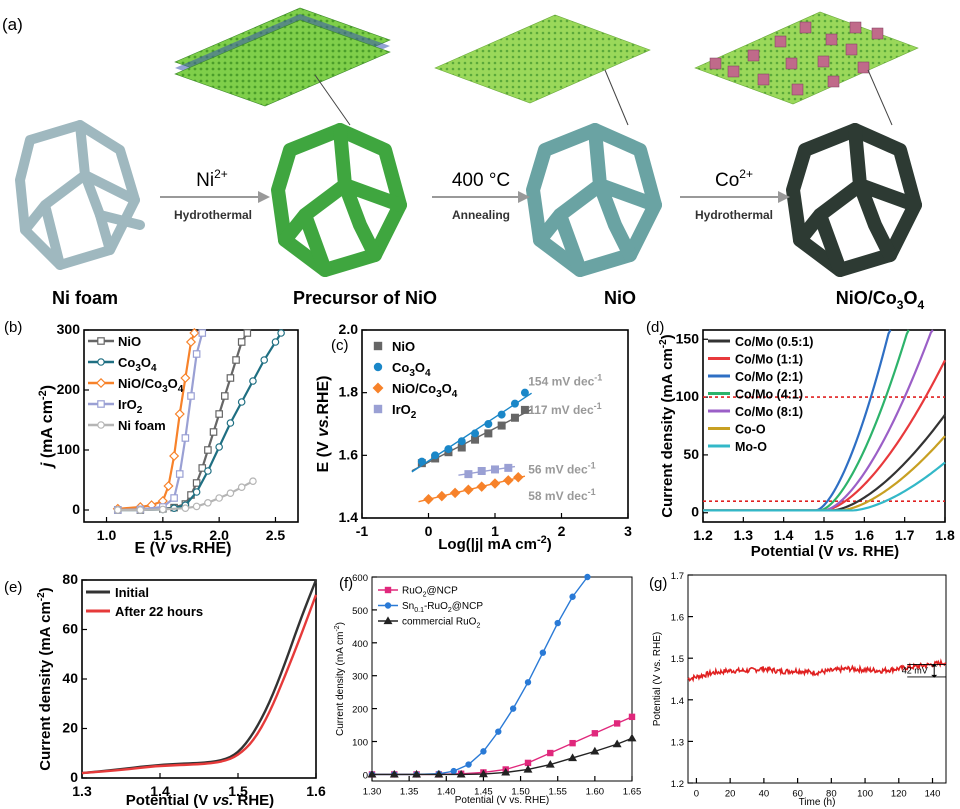 Image resolution: width=960 pixels, height=809 pixels. Describe the element at coordinates (282, 66) in the screenshot. I see `precursor-sheet-icon` at that location.